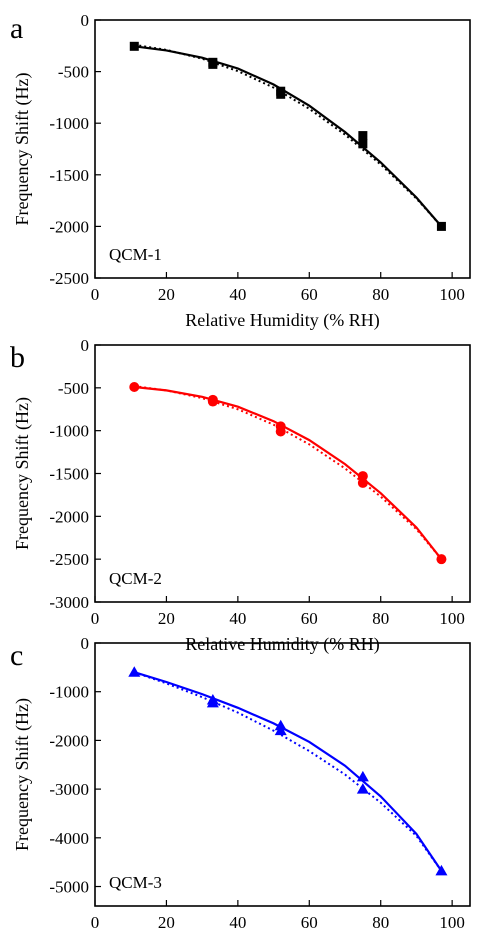  Describe the element at coordinates (69, 226) in the screenshot. I see `panel-a-y-tick-label: -2000` at that location.